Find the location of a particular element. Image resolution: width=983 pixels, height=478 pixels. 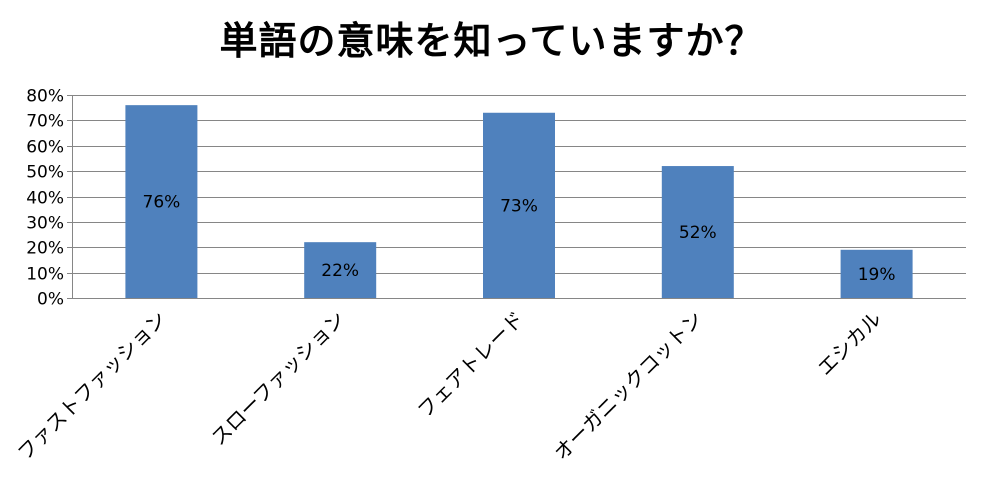

category-label: フェアトレード is located at coordinates (471, 365).